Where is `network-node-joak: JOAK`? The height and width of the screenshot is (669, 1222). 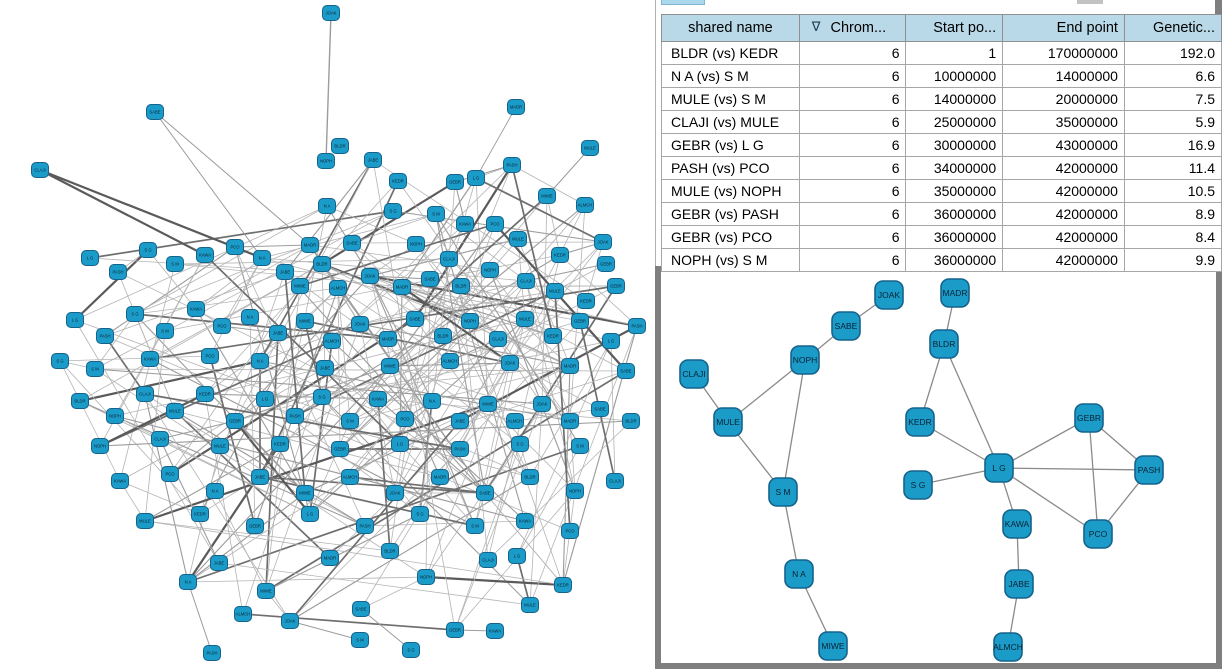
network-node-joak: JOAK is located at coordinates (889, 295).